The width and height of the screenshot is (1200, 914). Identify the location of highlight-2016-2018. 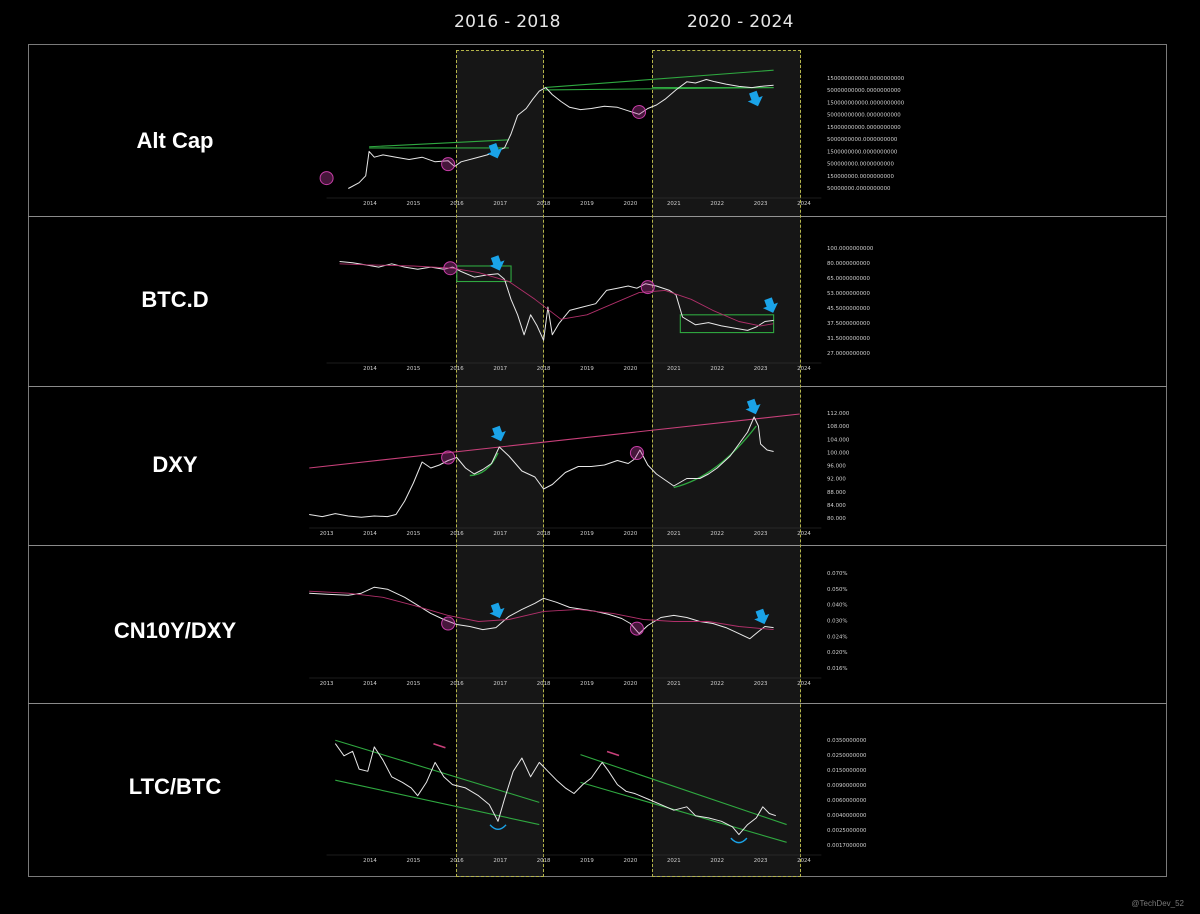
(500, 463).